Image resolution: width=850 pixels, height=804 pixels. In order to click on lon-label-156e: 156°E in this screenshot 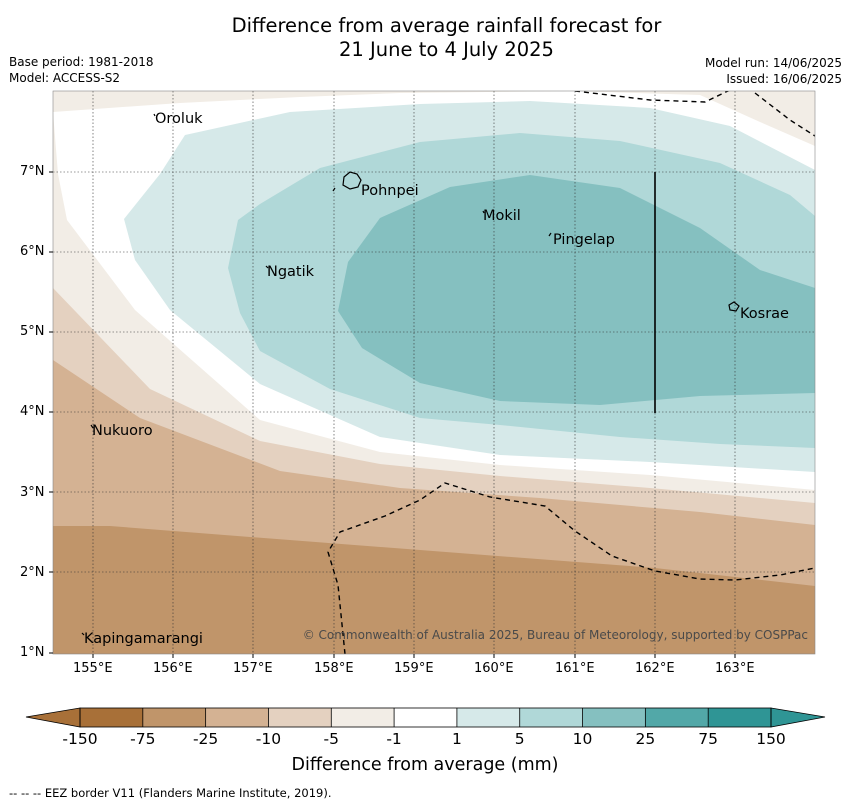, I will do `click(173, 668)`.